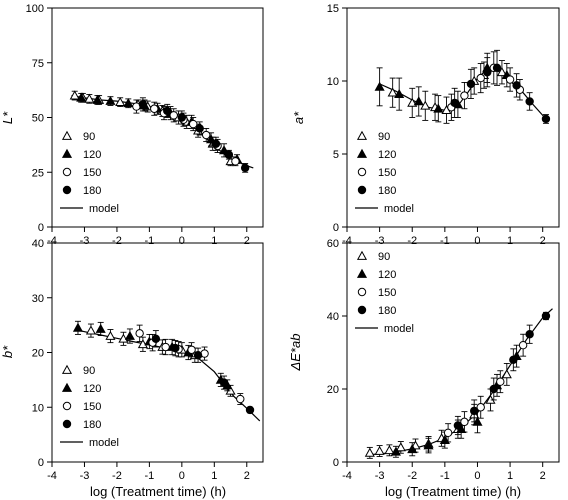 The image size is (568, 500). Describe the element at coordinates (38, 119) in the screenshot. I see `y-tick-label: 50` at that location.